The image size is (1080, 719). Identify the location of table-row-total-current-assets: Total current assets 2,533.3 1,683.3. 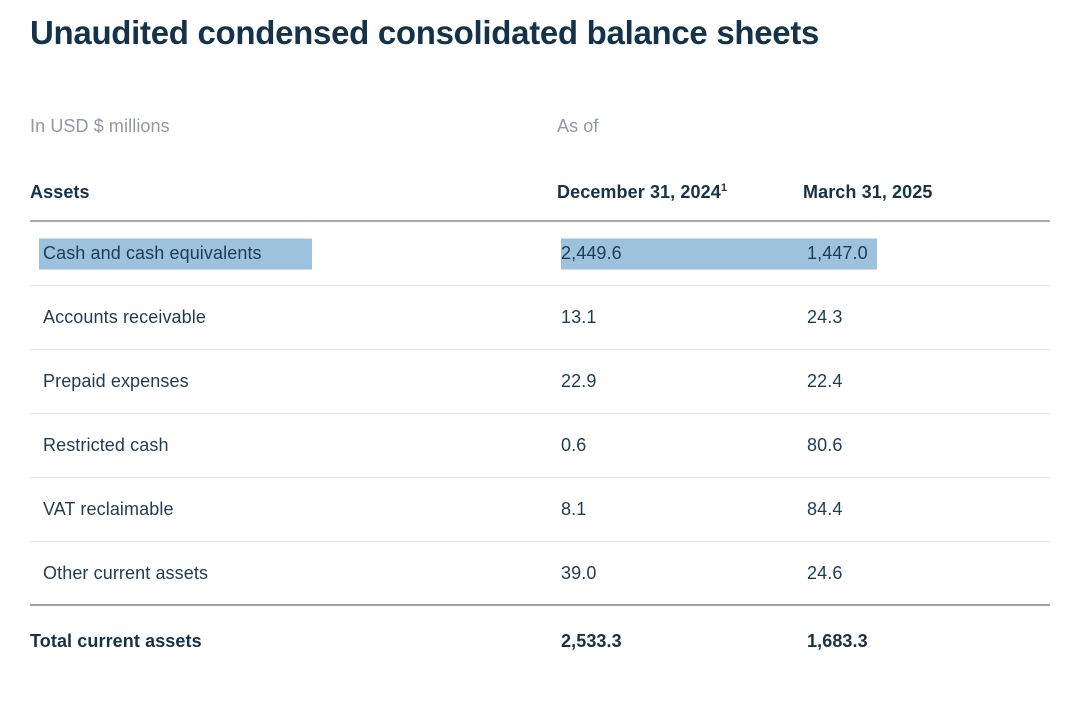
(540, 641).